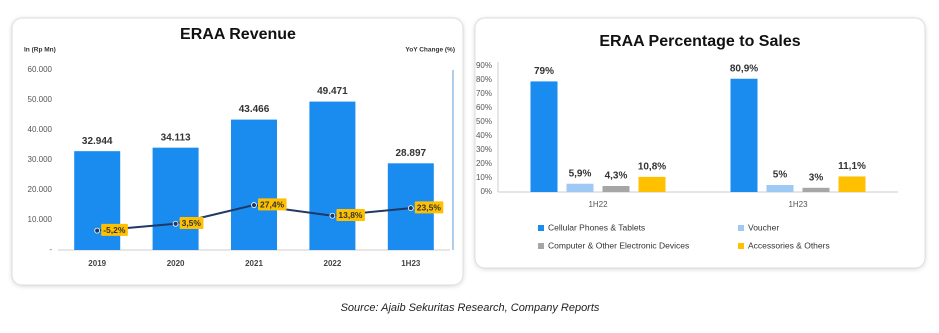  I want to click on chart-title: ERAA Revenue, so click(238, 34).